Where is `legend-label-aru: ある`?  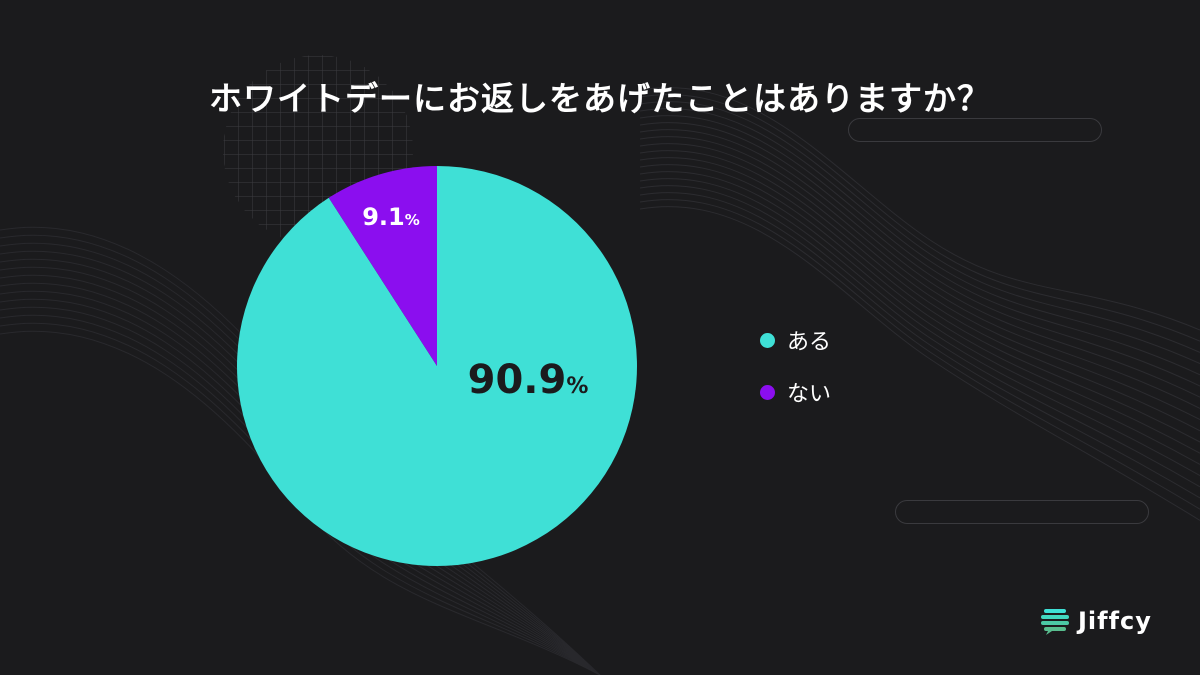 legend-label-aru: ある is located at coordinates (809, 342).